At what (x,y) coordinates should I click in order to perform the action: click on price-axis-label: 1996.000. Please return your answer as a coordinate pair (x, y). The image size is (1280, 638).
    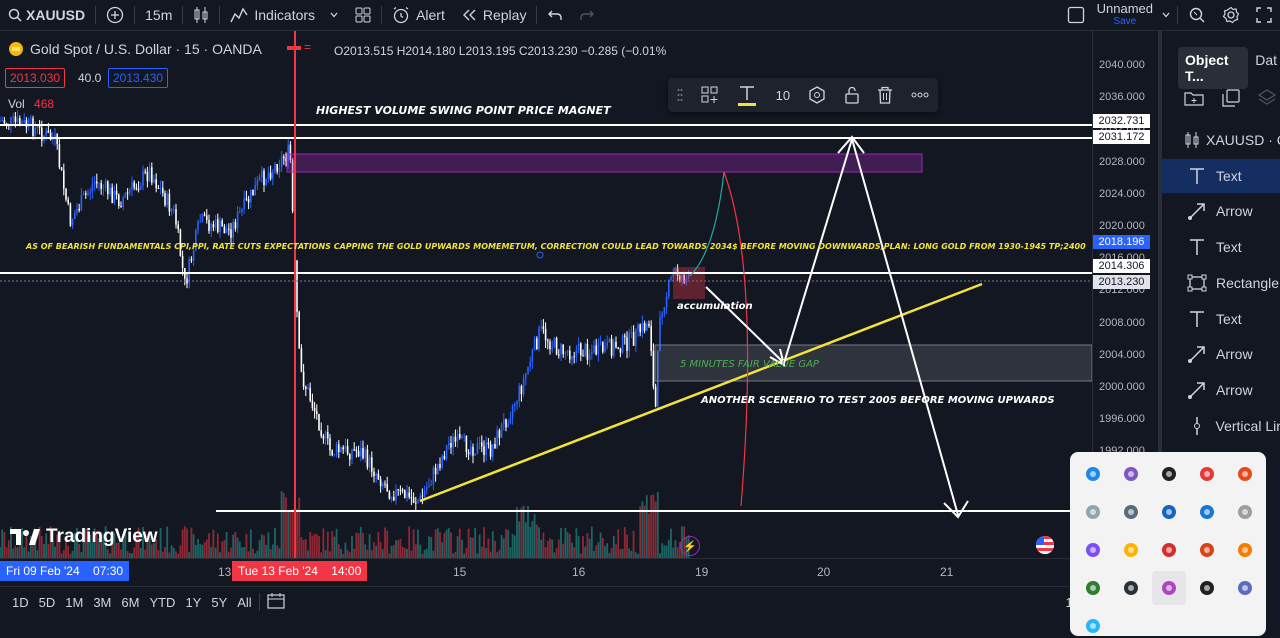
    Looking at the image, I should click on (1122, 419).